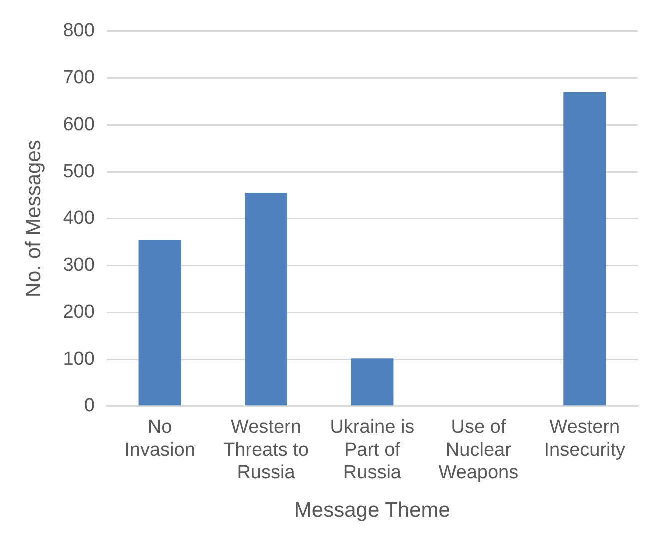  Describe the element at coordinates (266, 450) in the screenshot. I see `x-tick-label: Western Threats to Russia` at that location.